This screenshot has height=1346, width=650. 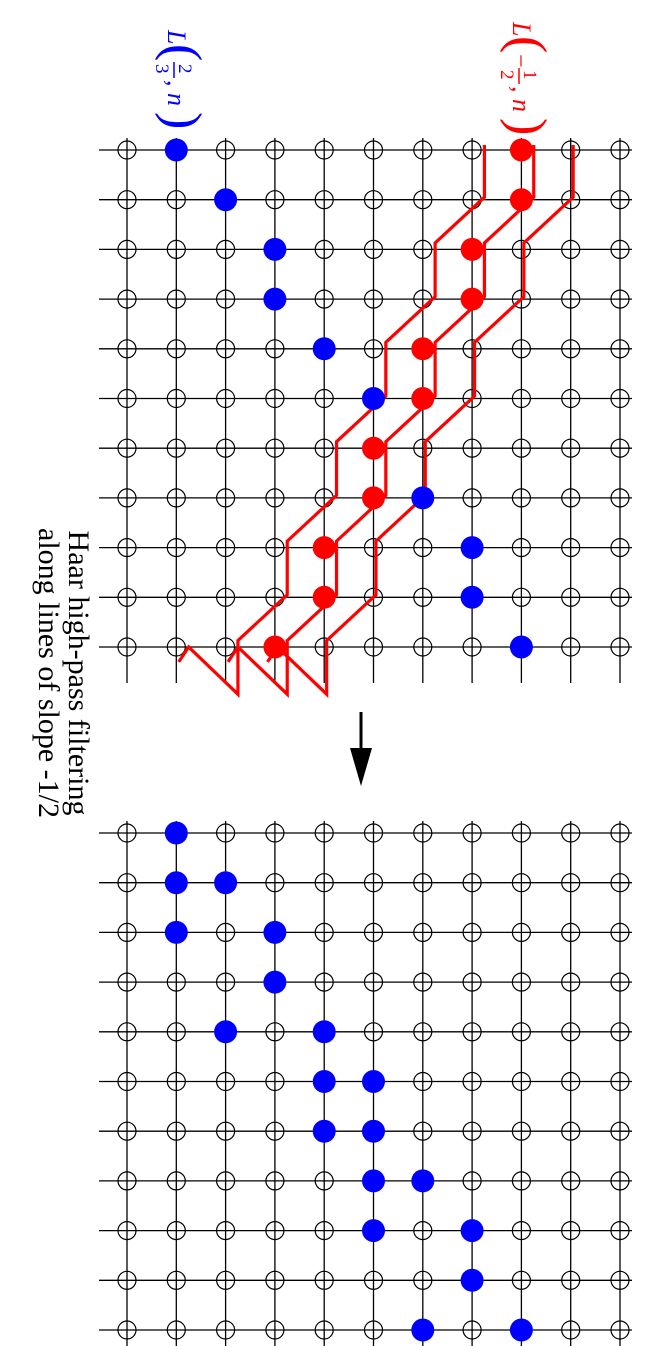 What do you see at coordinates (161, 69) in the screenshot?
I see `blue-label-denominator: 3` at bounding box center [161, 69].